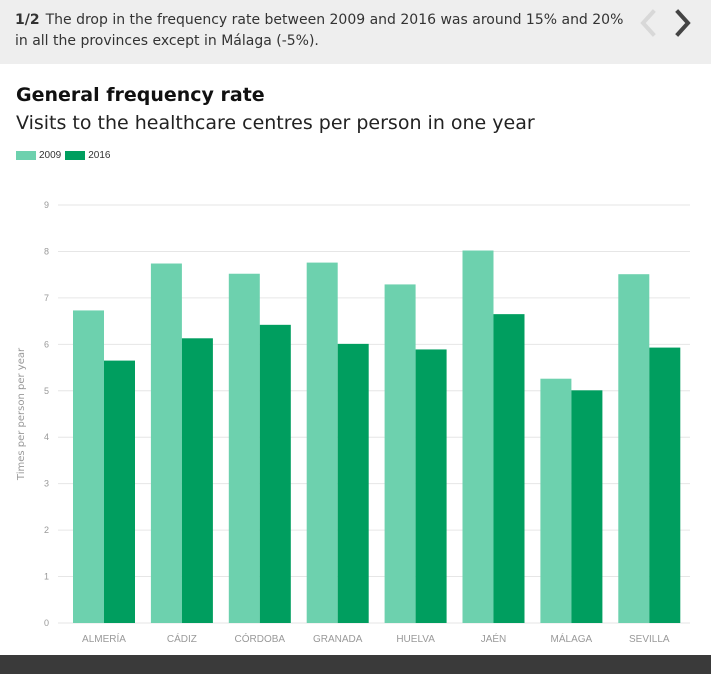 The width and height of the screenshot is (711, 674). Describe the element at coordinates (99, 155) in the screenshot. I see `legend-label-2016: 2016` at that location.